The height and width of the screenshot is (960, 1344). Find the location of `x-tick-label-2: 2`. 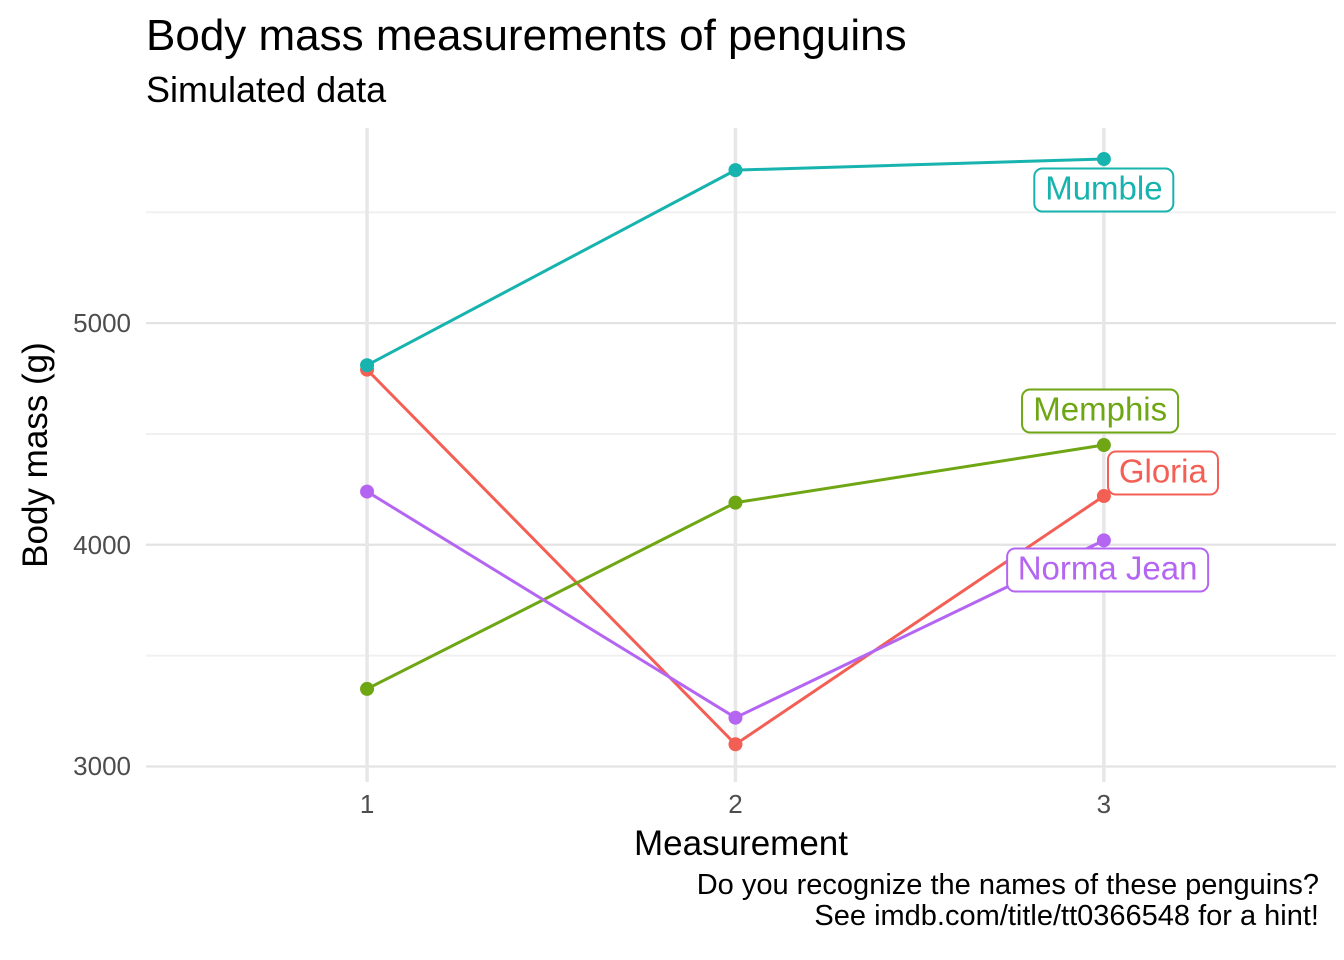

x-tick-label-2: 2 is located at coordinates (735, 804).